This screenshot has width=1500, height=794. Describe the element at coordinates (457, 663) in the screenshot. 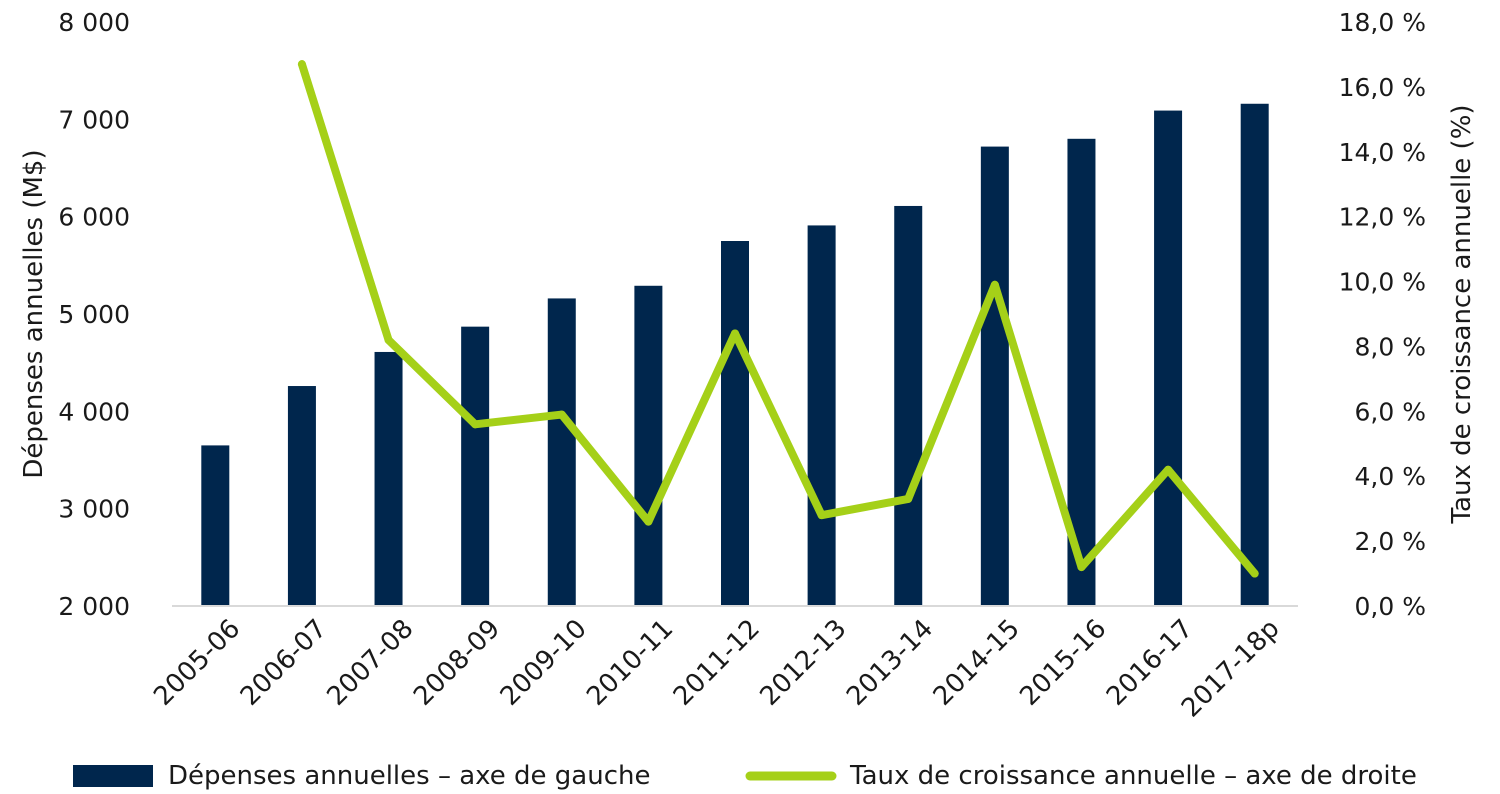

I see `x-tick-label: 2008-09` at that location.